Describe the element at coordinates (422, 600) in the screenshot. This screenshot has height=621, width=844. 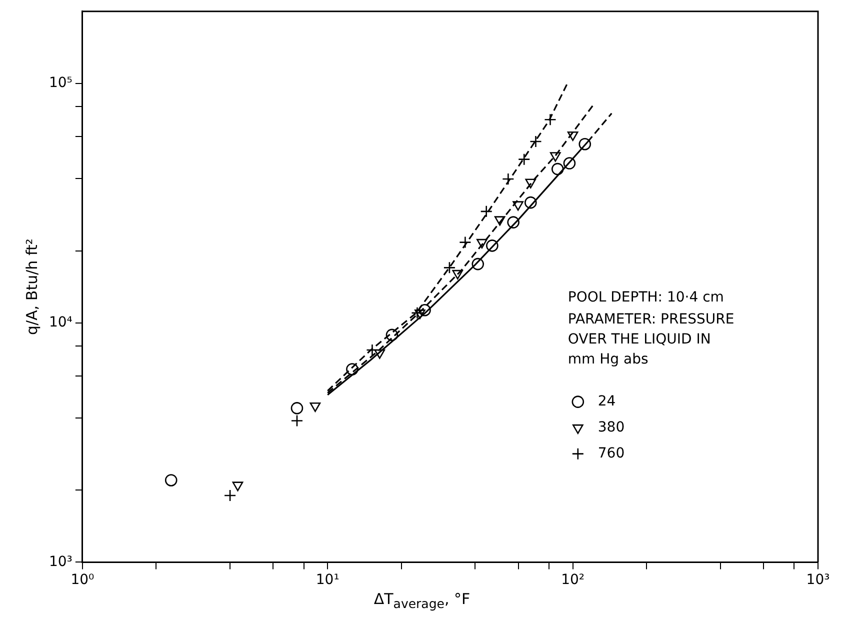
I see `x-axis-title: ΔT$_{average}$, °F` at that location.